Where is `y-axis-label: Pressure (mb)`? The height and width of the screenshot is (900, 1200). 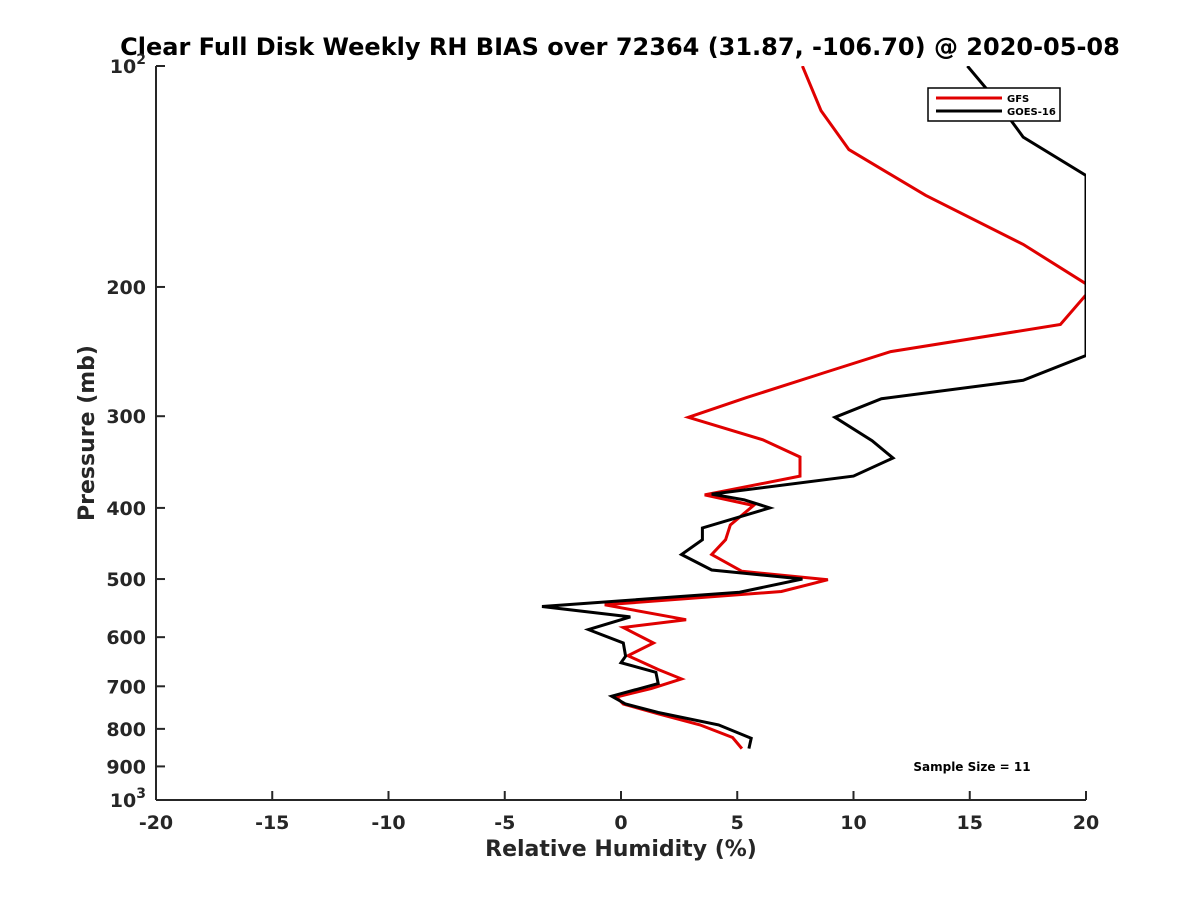
y-axis-label: Pressure (mb) is located at coordinates (87, 433).